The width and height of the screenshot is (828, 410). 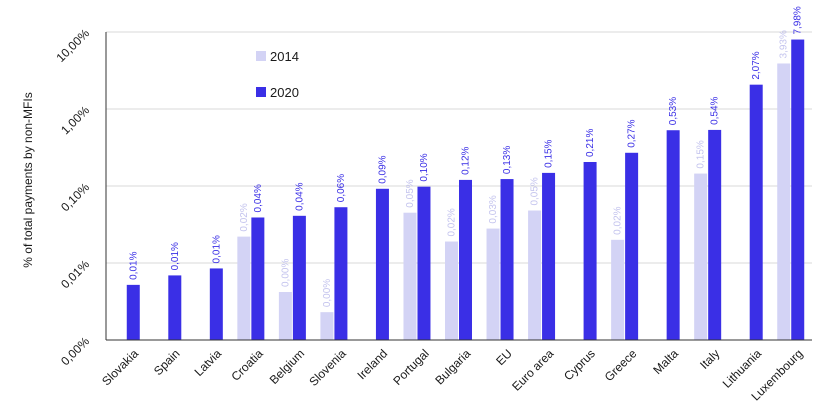 I want to click on bar-2020-croatia, so click(x=258, y=278).